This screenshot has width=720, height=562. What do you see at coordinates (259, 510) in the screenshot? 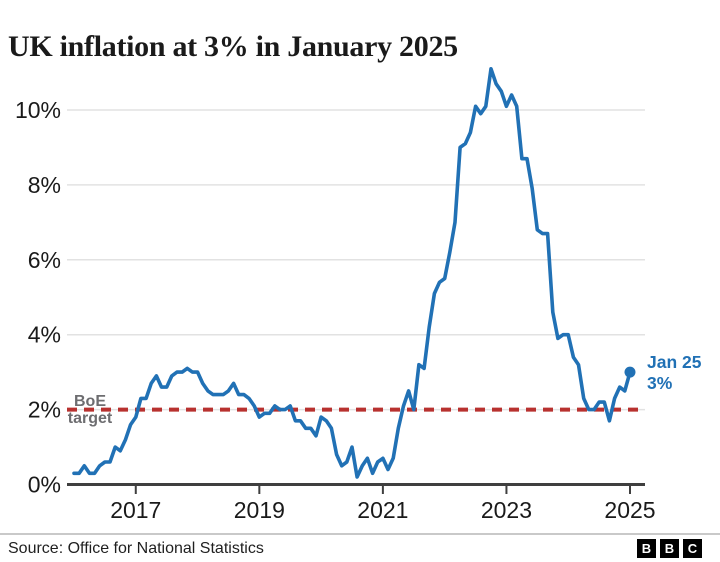
I see `x-axis-label-2019: 2019` at bounding box center [259, 510].